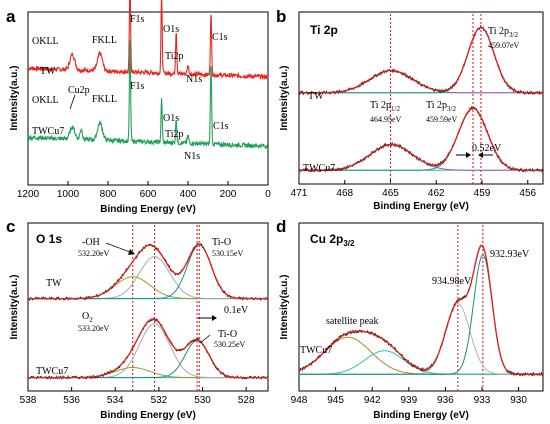 This screenshot has width=550, height=424. What do you see at coordinates (503, 32) in the screenshot?
I see `panel-b-ann-ti2p32-tw: Ti 2p3/2` at bounding box center [503, 32].